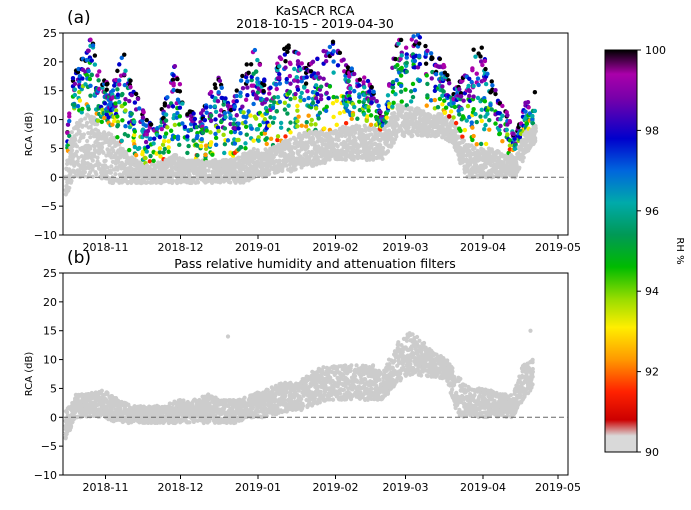 The height and width of the screenshot is (510, 691). I want to click on x-tick-label: 2019-01, so click(258, 247).